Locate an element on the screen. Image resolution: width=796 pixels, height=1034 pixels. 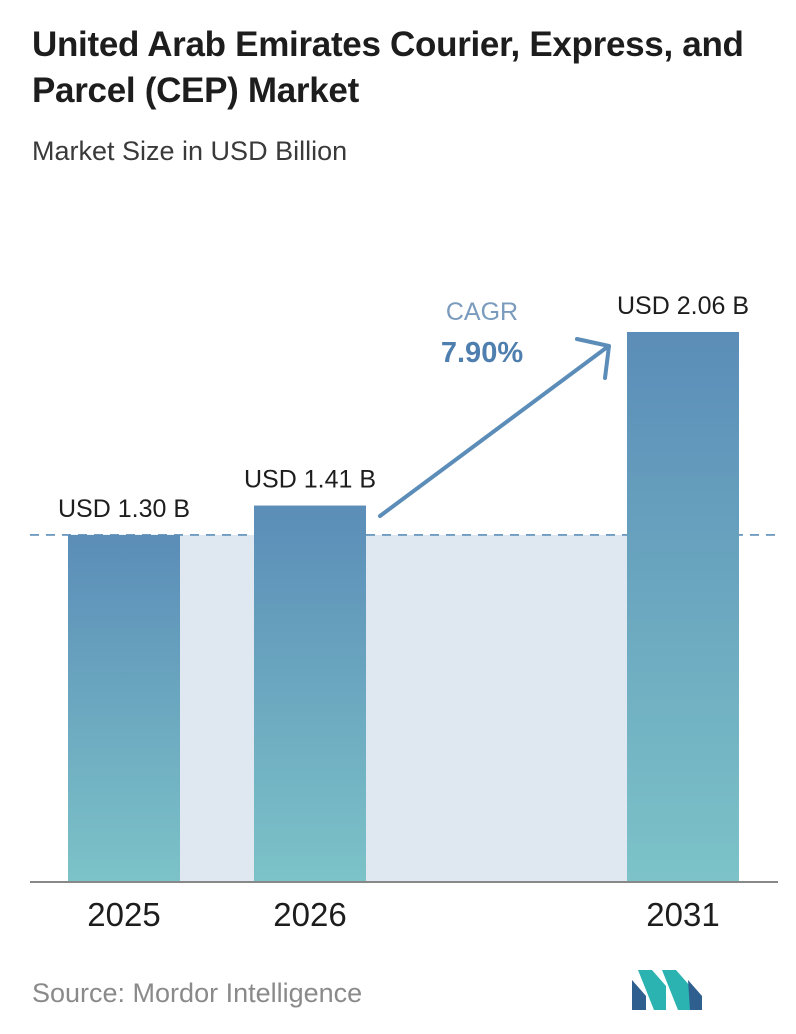
bar-2025 is located at coordinates (124, 708).